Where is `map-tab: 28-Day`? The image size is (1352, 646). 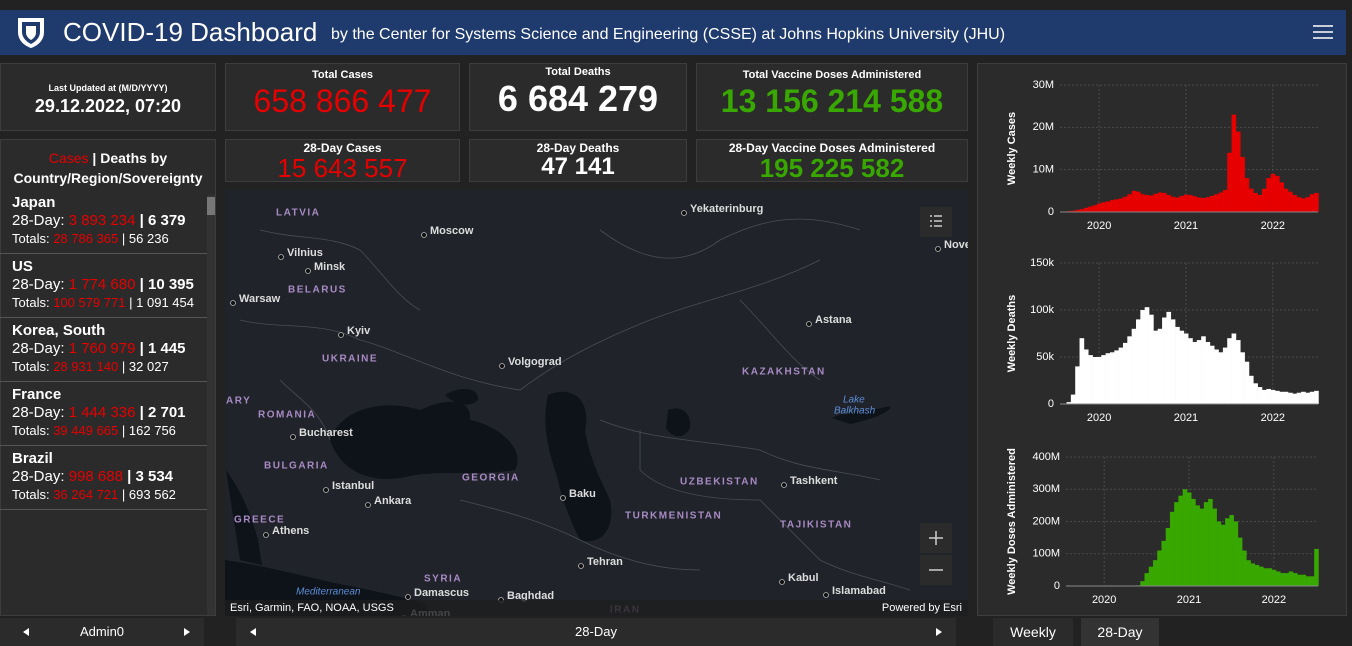 map-tab: 28-Day is located at coordinates (596, 631).